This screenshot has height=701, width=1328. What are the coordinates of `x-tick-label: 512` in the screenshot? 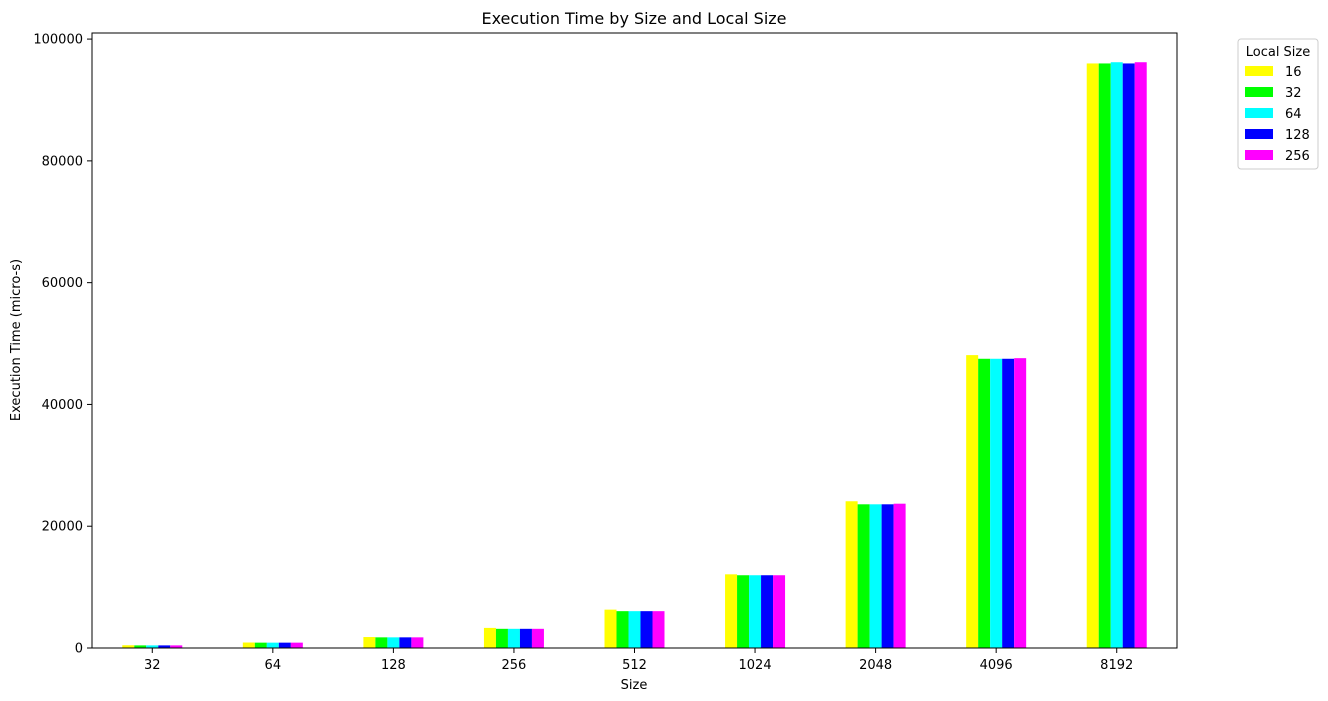 It's located at (634, 665).